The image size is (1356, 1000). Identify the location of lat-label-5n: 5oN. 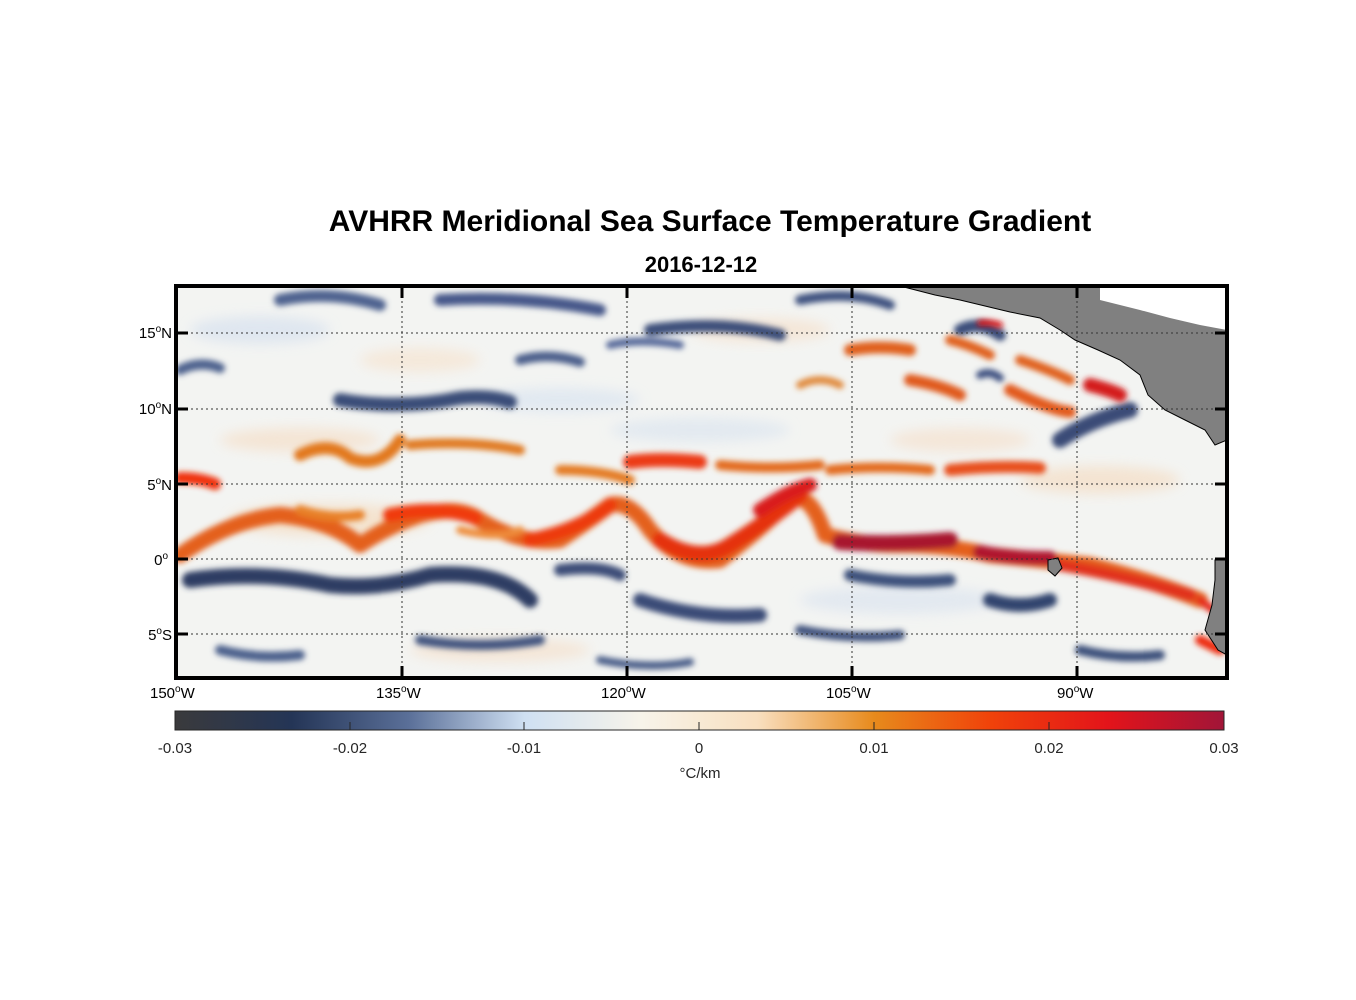
(159, 485).